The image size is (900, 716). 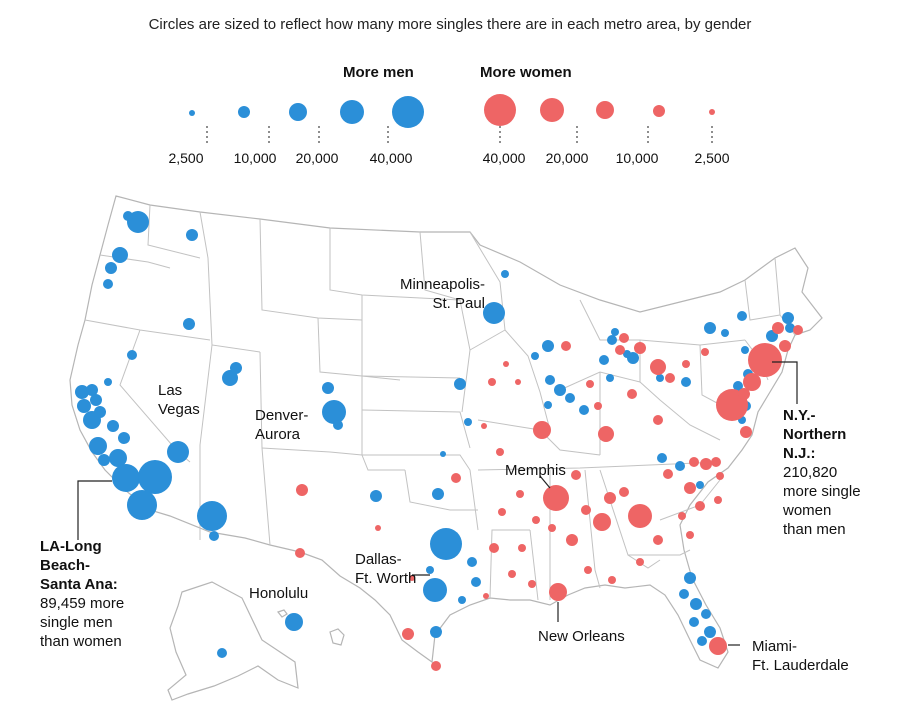 I want to click on label-line: New Orleans, so click(x=581, y=636).